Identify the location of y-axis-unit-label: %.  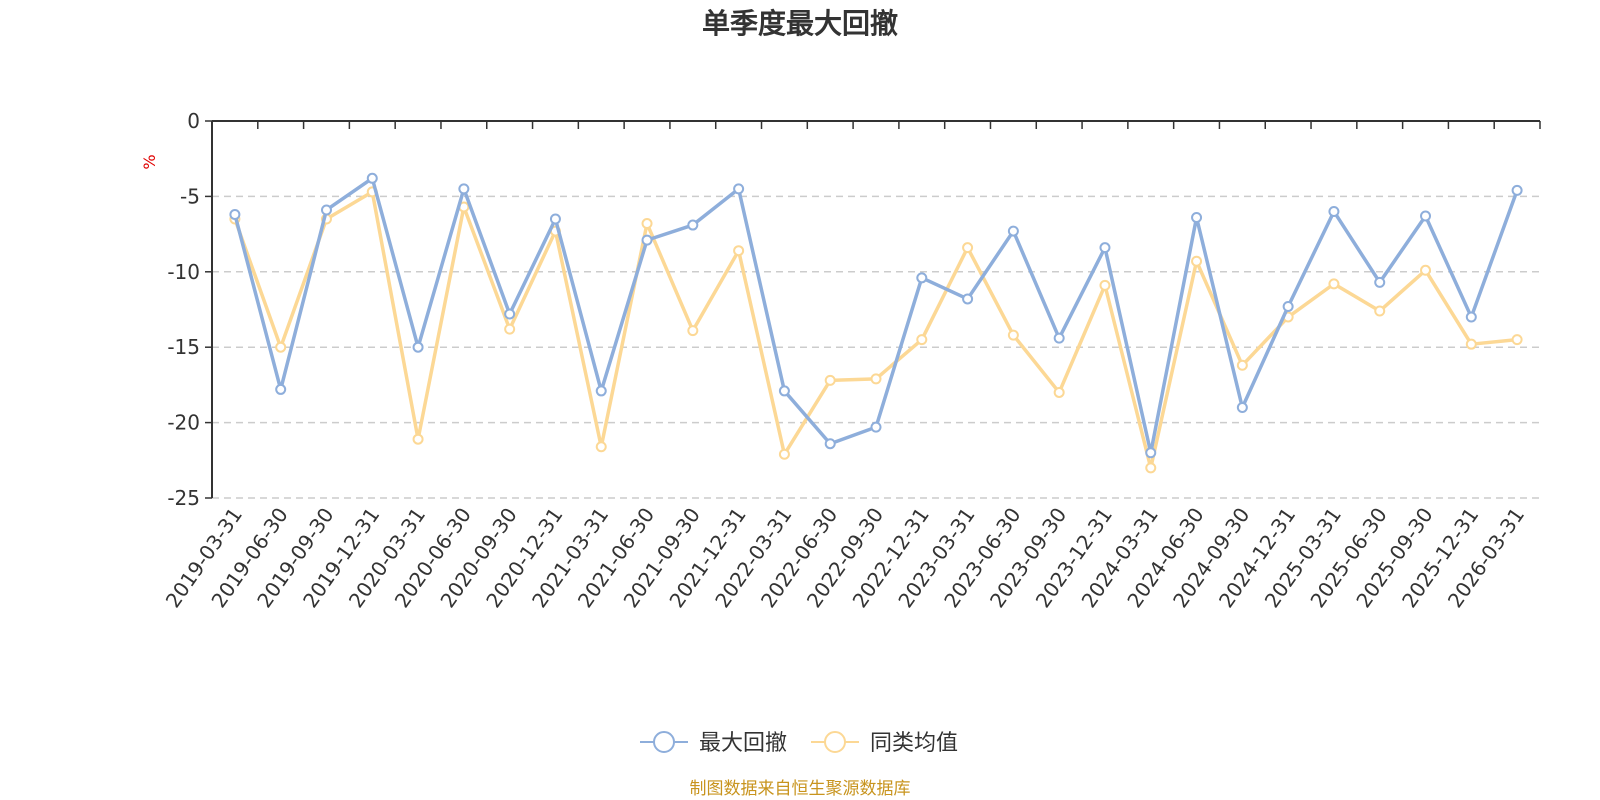
(149, 161).